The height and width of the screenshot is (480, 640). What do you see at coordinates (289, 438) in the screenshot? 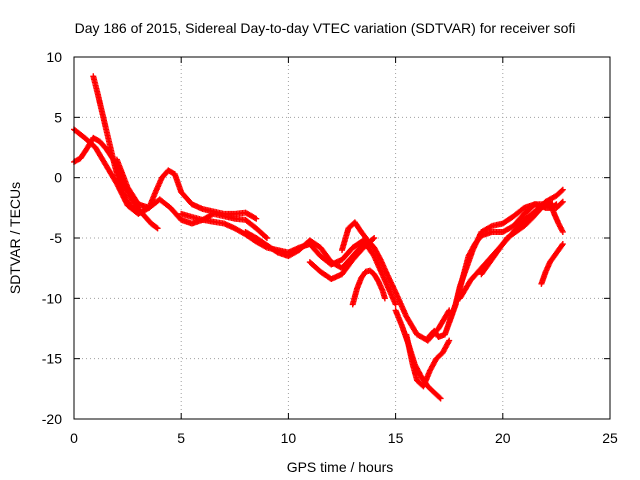
I see `x-tick-label: 10` at bounding box center [289, 438].